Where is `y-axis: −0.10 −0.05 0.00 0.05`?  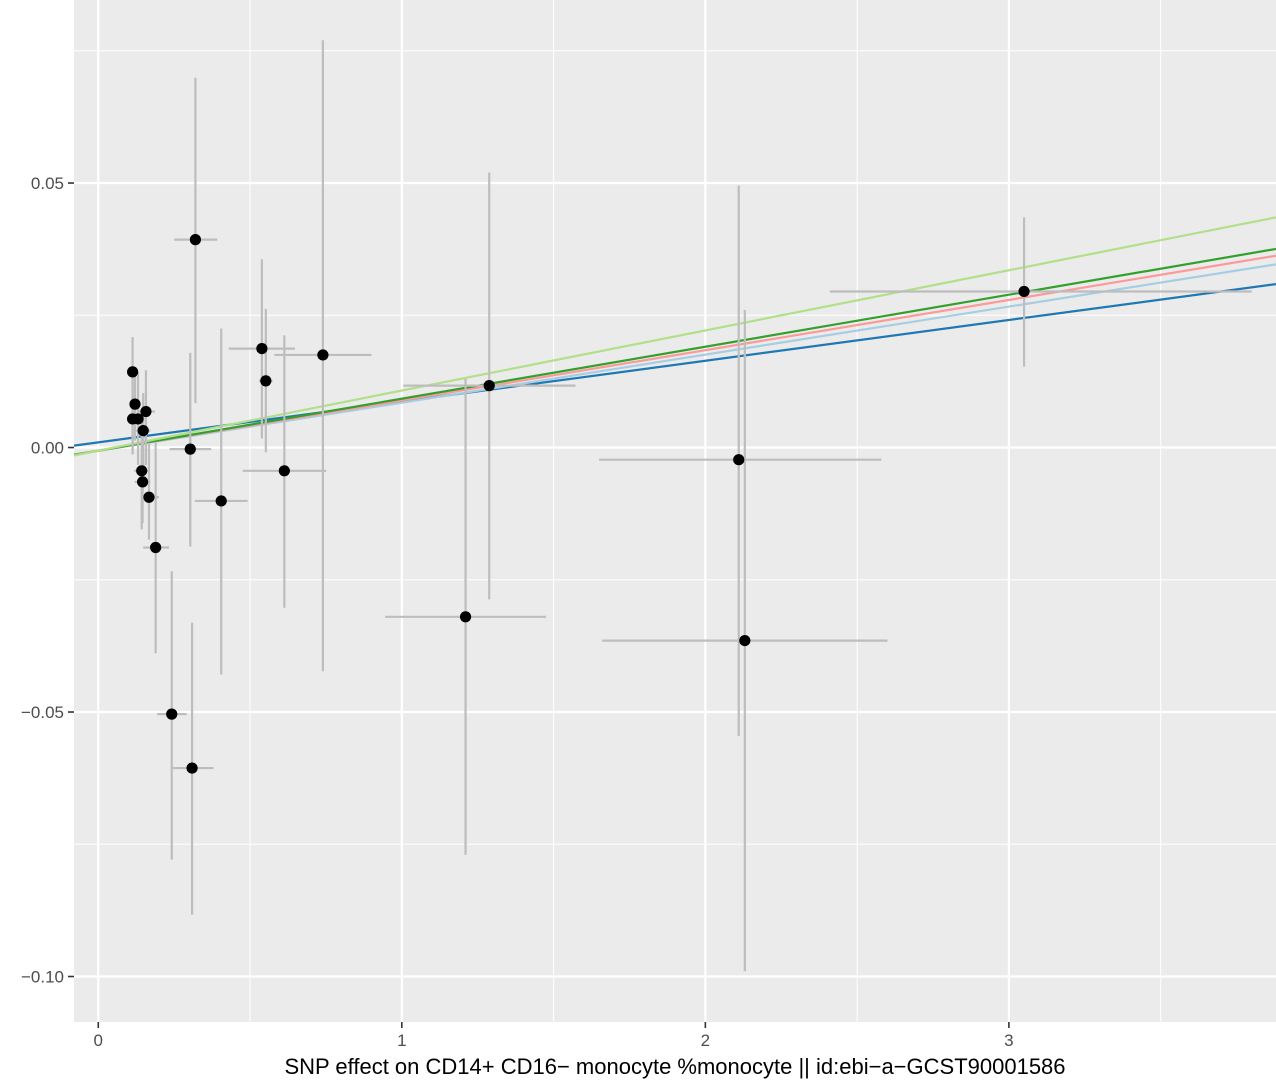
y-axis: −0.10 −0.05 0.00 0.05 is located at coordinates (47, 580).